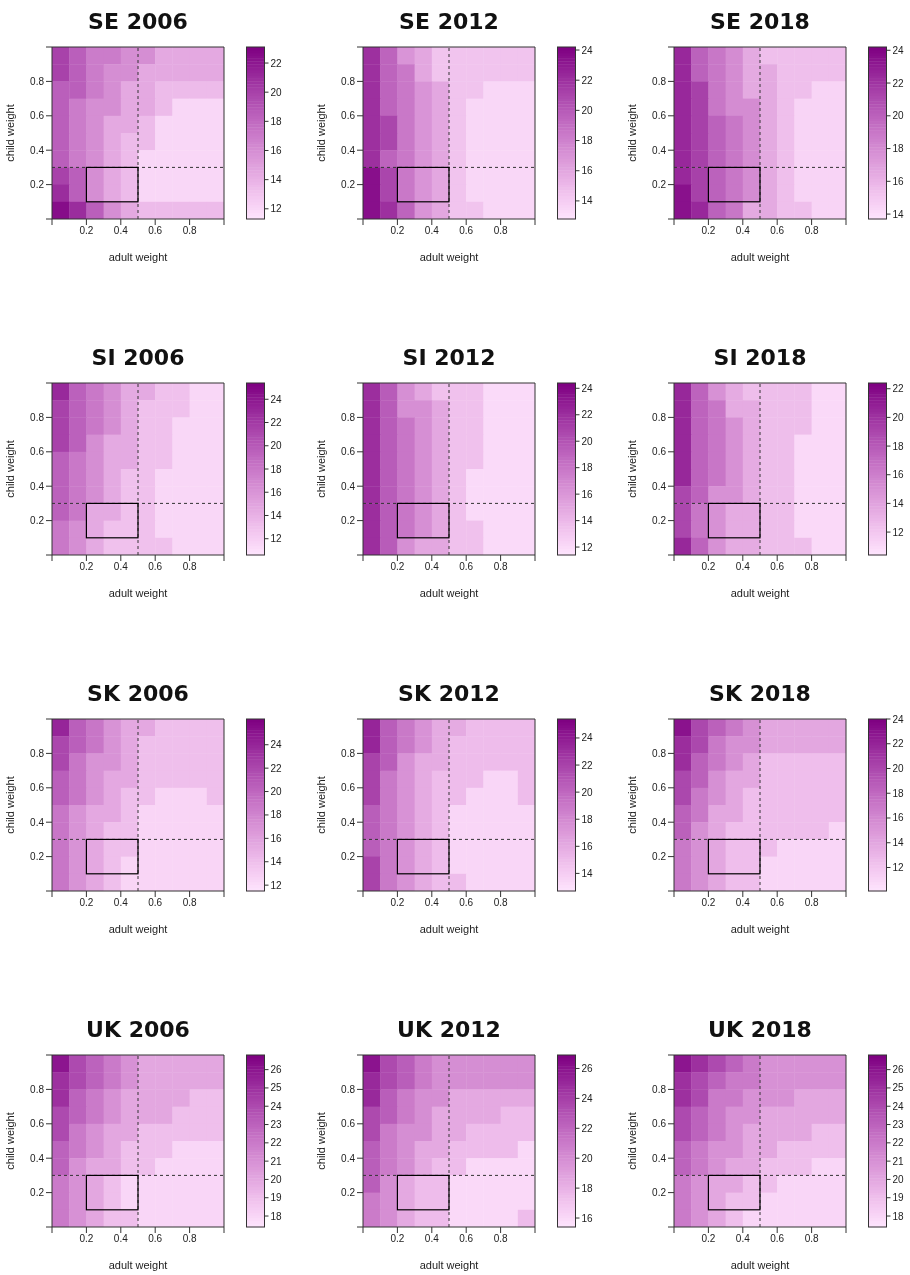  I want to click on color-bar-label: 23, so click(898, 1125).